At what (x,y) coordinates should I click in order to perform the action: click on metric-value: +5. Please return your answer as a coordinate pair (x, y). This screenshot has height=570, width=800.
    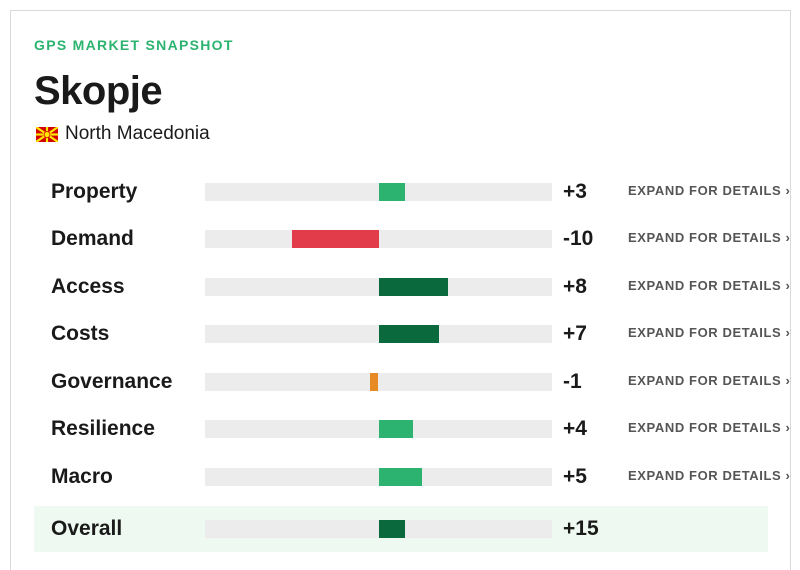
    Looking at the image, I should click on (575, 476).